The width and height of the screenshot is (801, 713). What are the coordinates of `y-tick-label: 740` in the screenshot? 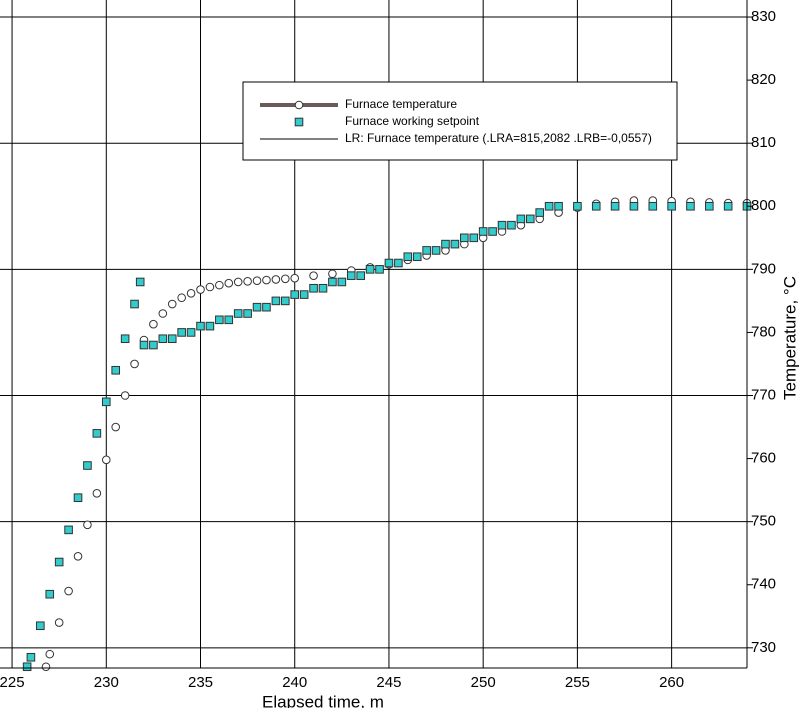 It's located at (763, 584).